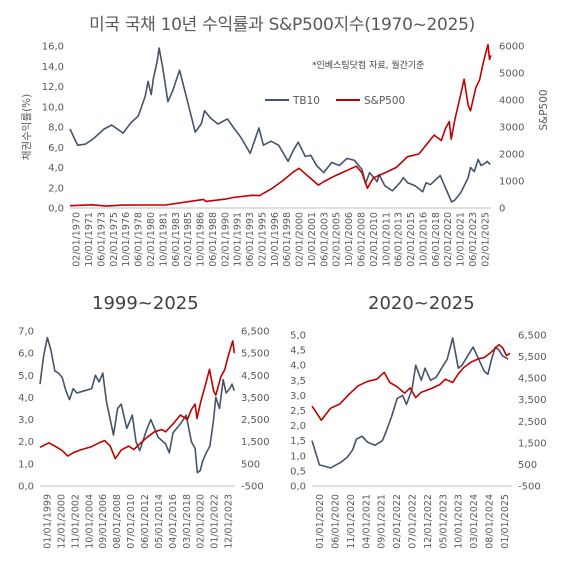  Describe the element at coordinates (298, 366) in the screenshot. I see `p2020-y-tick-label: 4,0` at that location.